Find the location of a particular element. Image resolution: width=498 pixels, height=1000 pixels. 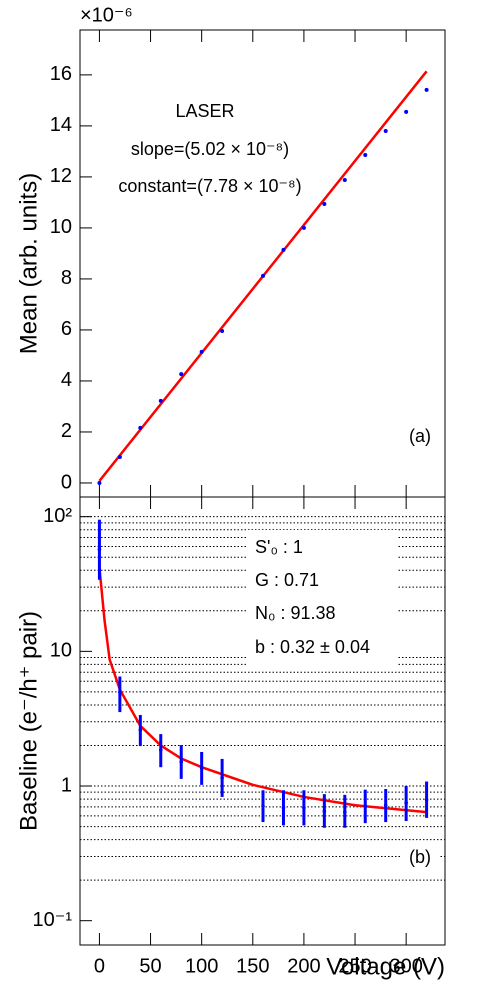

legend-box is located at coordinates (323, 597).